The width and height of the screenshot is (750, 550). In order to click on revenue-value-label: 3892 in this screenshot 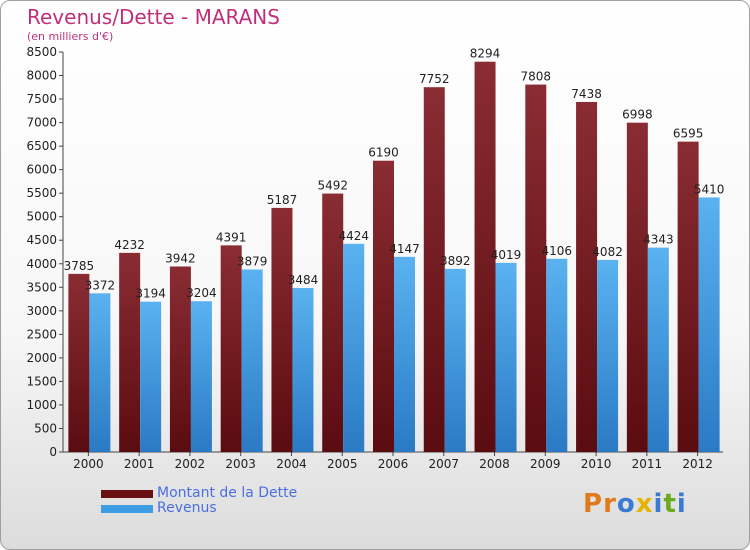, I will do `click(455, 261)`.